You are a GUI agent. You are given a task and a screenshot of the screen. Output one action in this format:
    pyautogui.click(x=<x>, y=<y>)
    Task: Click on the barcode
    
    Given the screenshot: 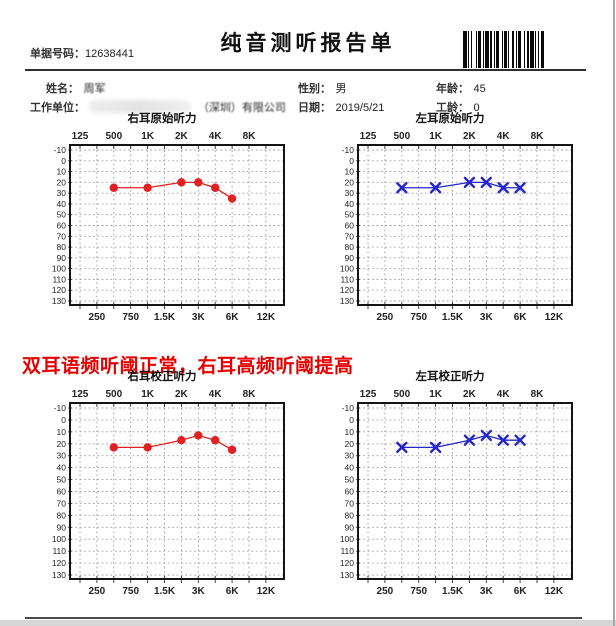 What is the action you would take?
    pyautogui.click(x=516, y=49)
    